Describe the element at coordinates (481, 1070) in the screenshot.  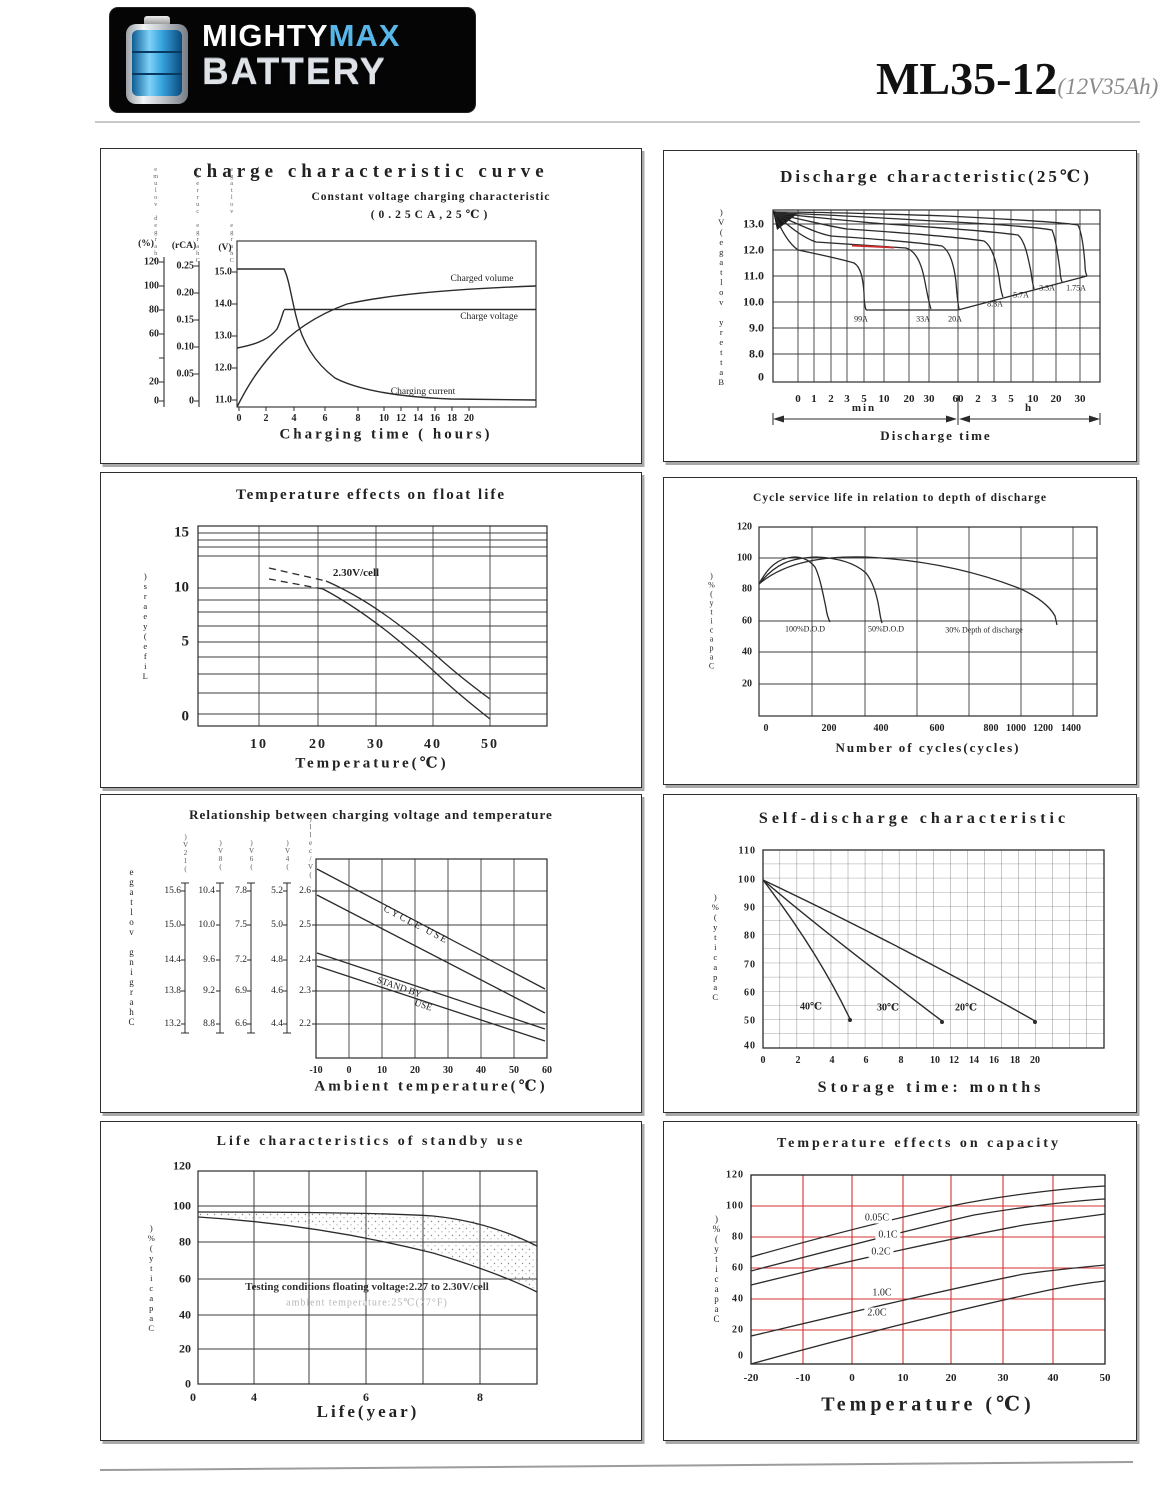
I see `x-tick-label: 40` at that location.